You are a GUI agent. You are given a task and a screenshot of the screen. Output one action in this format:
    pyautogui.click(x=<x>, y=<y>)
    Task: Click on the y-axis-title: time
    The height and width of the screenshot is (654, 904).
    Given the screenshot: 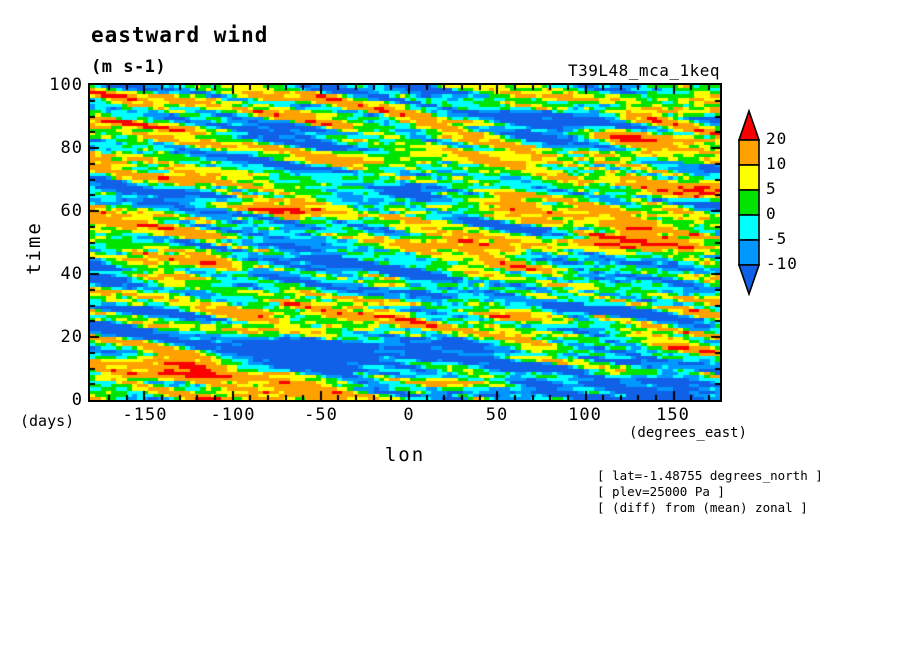 What is the action you would take?
    pyautogui.click(x=34, y=248)
    